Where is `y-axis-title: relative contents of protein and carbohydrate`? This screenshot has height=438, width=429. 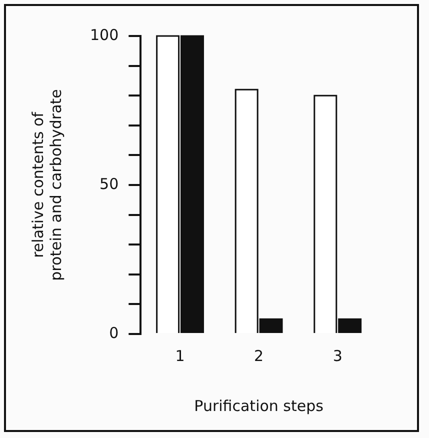 y-axis-title: relative contents of protein and carbohydrate is located at coordinates (46, 185).